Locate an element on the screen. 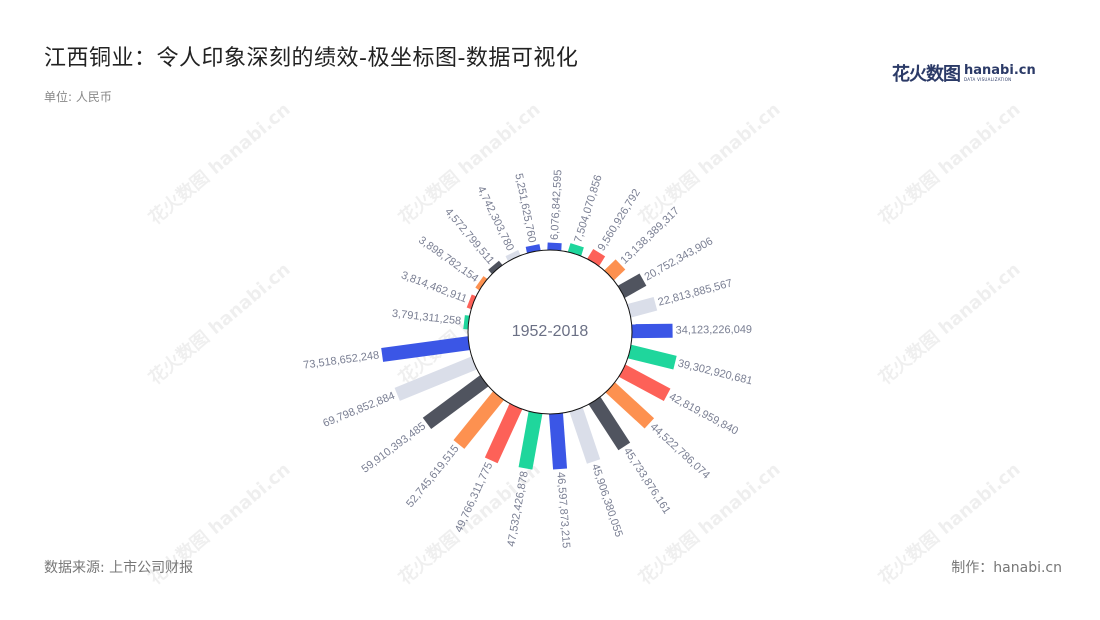  bar-value-label: 39,302,920,681 is located at coordinates (715, 373).